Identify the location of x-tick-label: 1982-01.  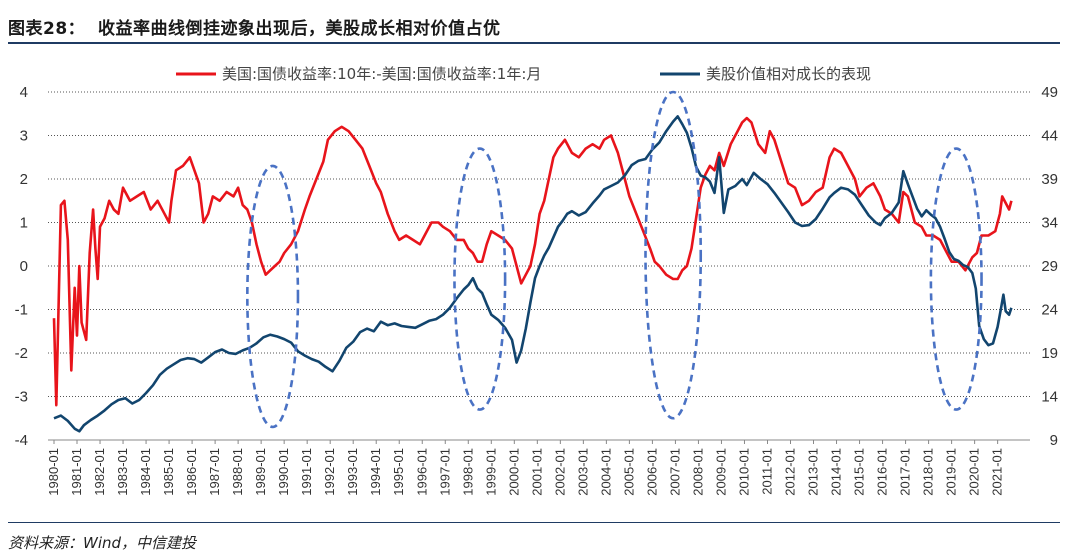
(99, 472).